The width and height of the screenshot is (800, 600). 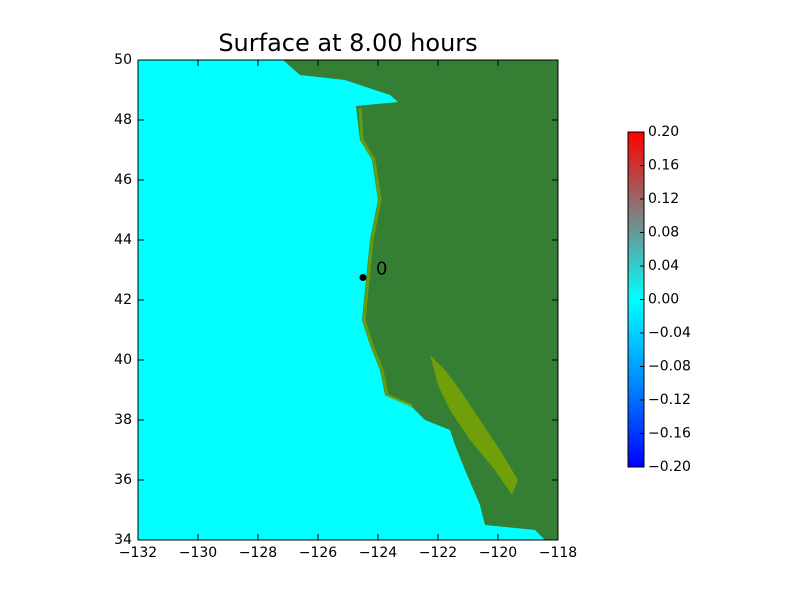 I want to click on y-tick-label: 50, so click(x=123, y=60).